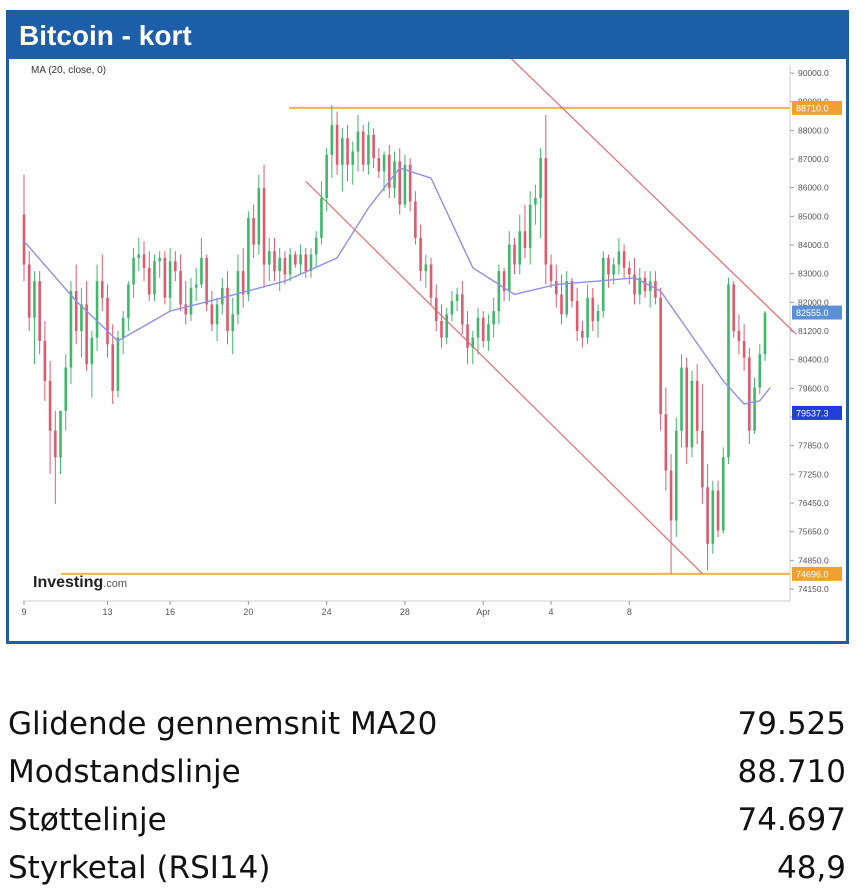 This screenshot has width=865, height=894. I want to click on x-tick-label: 8, so click(629, 612).